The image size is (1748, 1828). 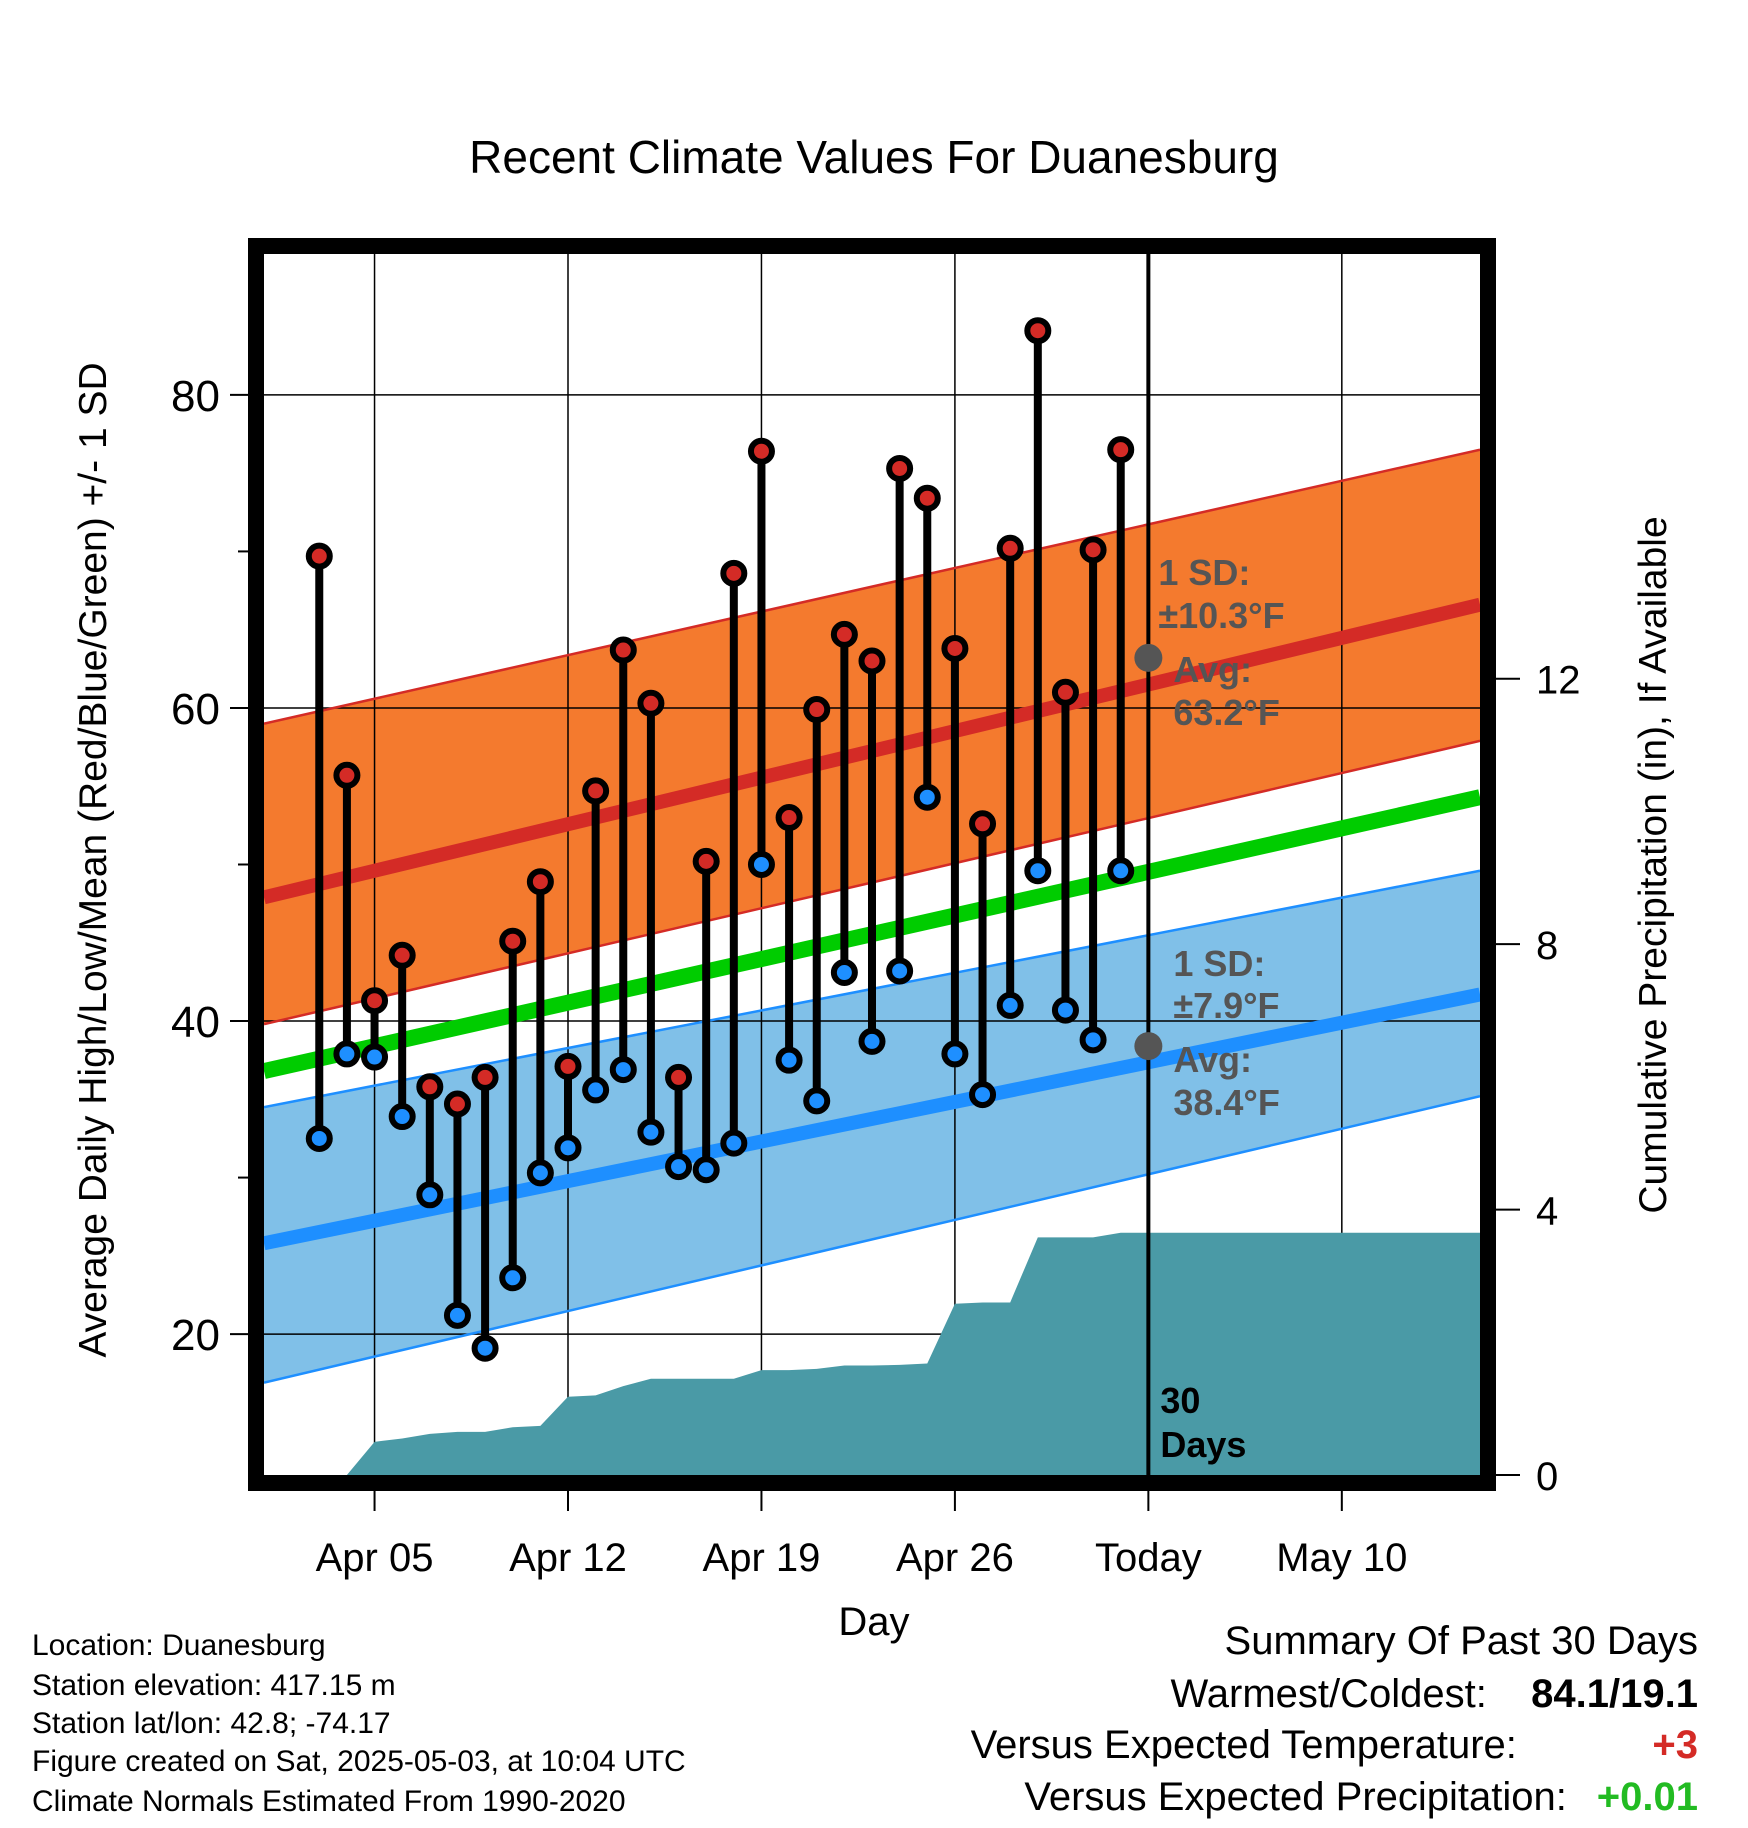 I want to click on x-tick-label-2025-04-26: Apr 26, so click(x=955, y=1558).